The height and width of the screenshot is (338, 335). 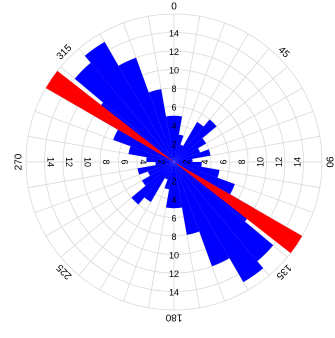 I want to click on angle-tick-label: 90, so click(x=328, y=162).